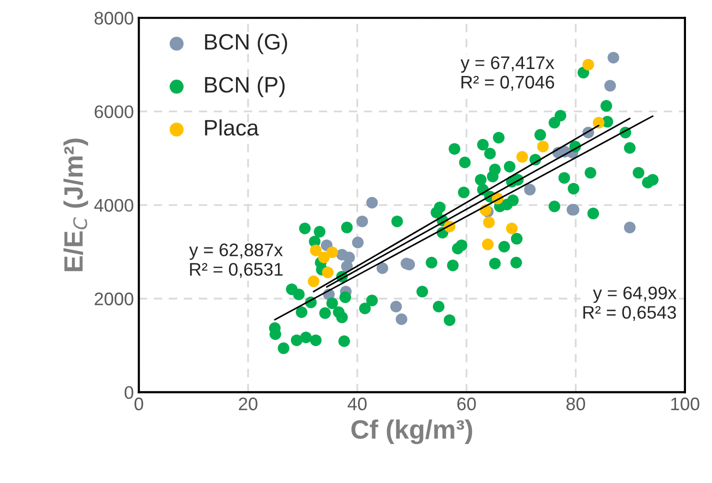  Describe the element at coordinates (466, 404) in the screenshot. I see `x-tick-label: 60` at that location.